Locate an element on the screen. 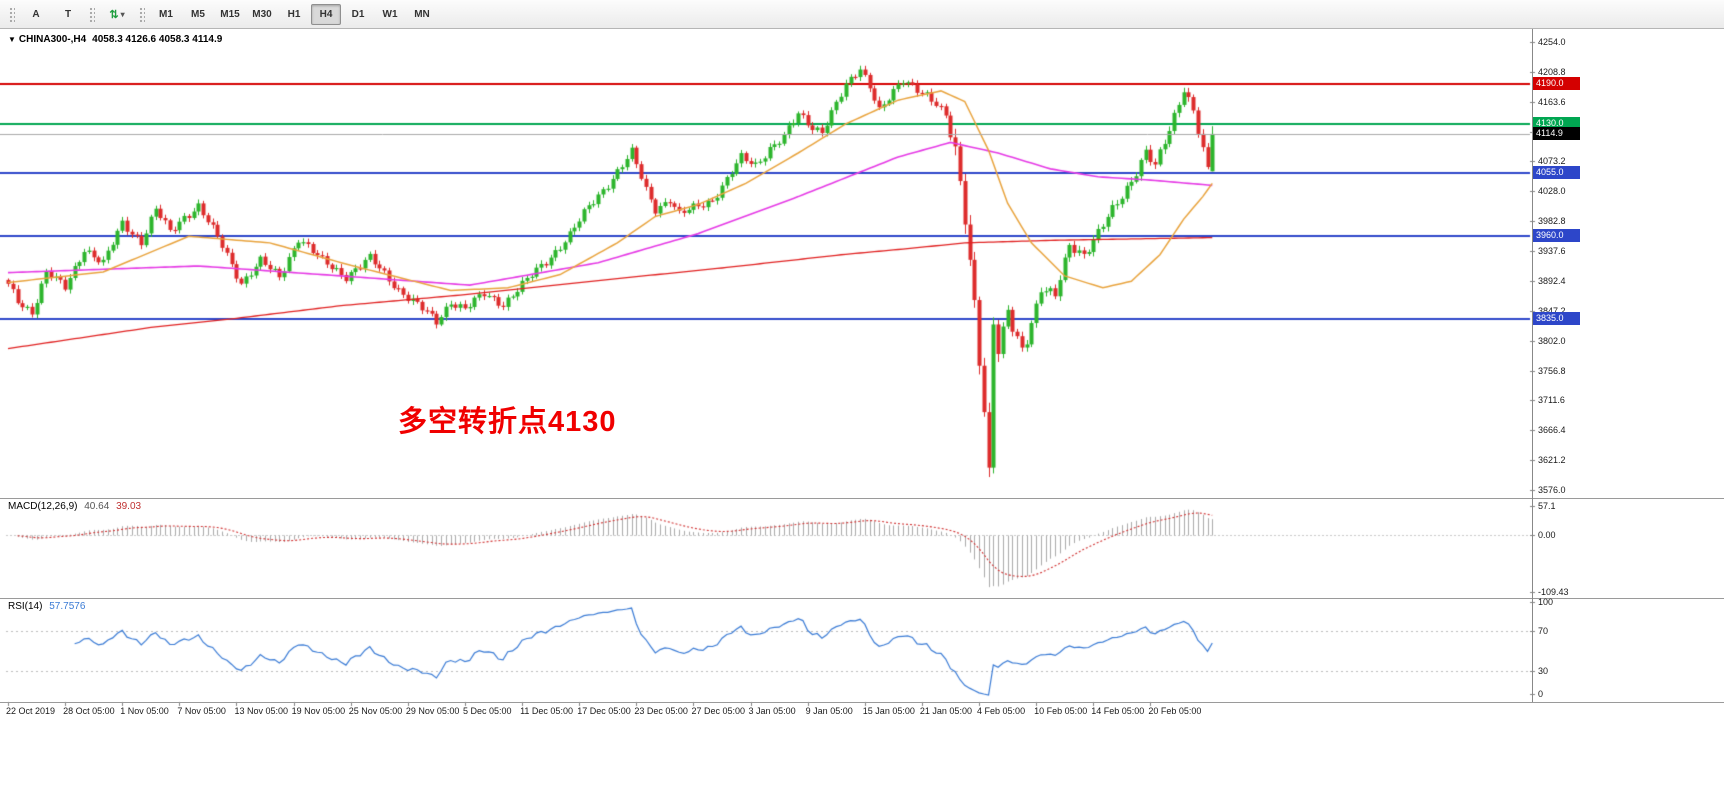 The width and height of the screenshot is (1724, 794). current-price-tag: 4114.9 is located at coordinates (1556, 133).